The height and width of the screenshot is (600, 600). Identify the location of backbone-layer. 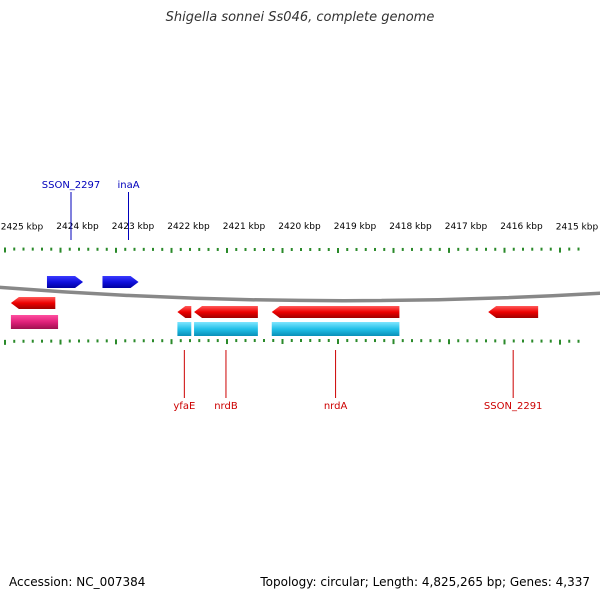
(300, 294).